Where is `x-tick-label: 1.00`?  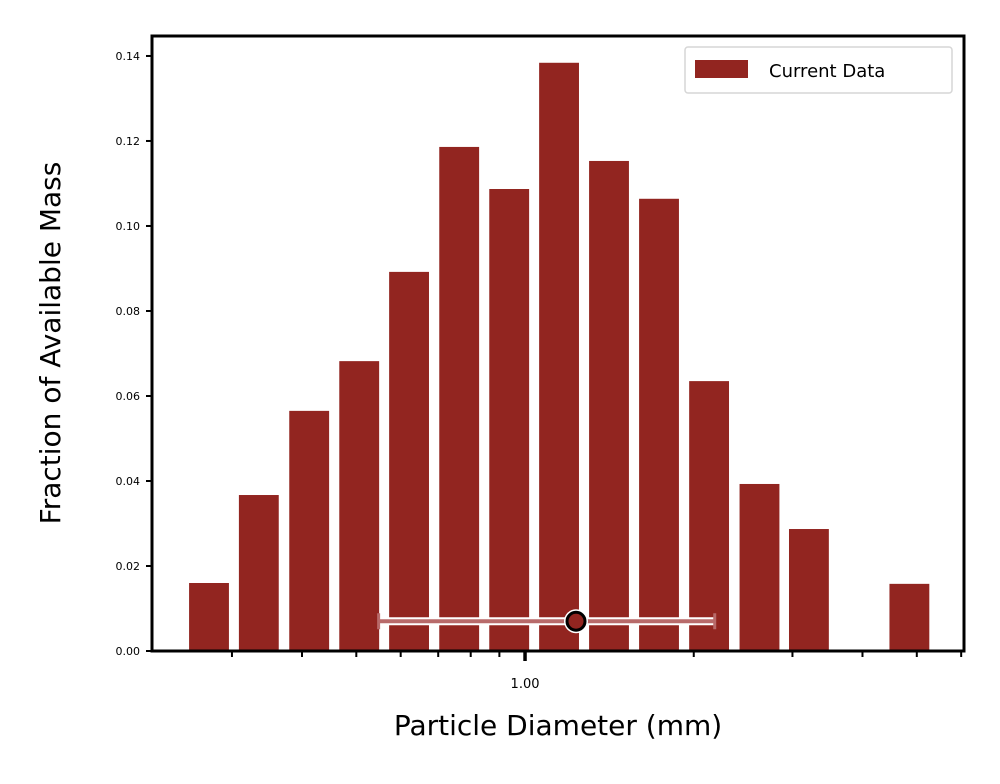 x-tick-label: 1.00 is located at coordinates (525, 684).